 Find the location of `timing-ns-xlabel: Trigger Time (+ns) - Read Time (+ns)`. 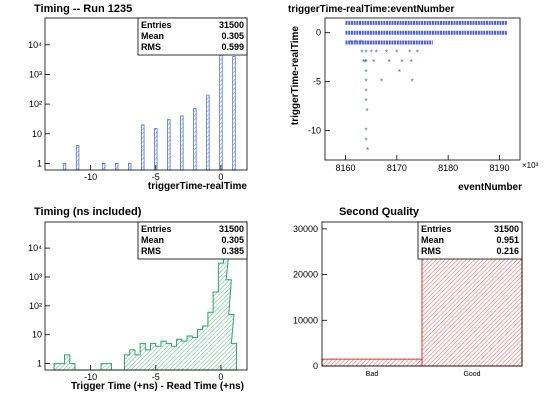

timing-ns-xlabel: Trigger Time (+ns) - Read Time (+ns) is located at coordinates (157, 386).